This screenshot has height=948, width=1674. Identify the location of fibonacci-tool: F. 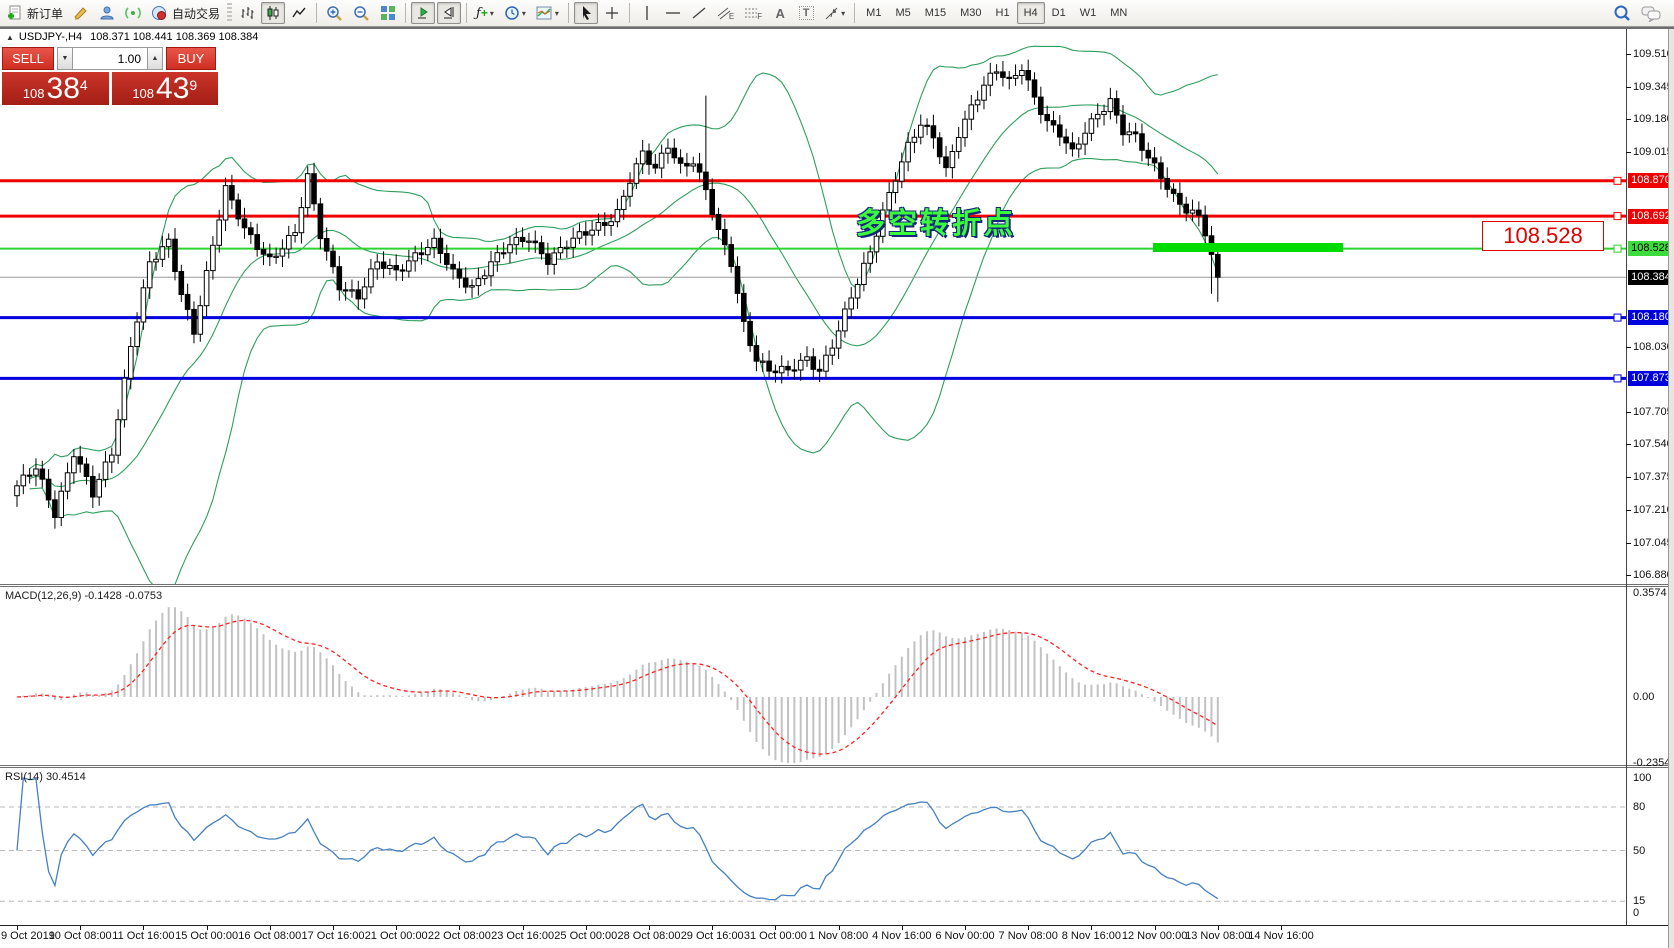
(753, 13).